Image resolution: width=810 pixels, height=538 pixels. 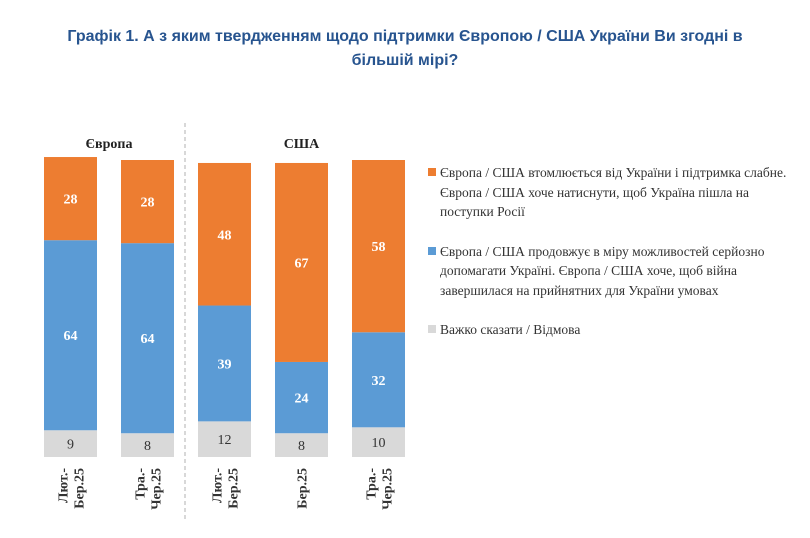 What do you see at coordinates (432, 329) in the screenshot?
I see `legend-swatch-hard-to-say` at bounding box center [432, 329].